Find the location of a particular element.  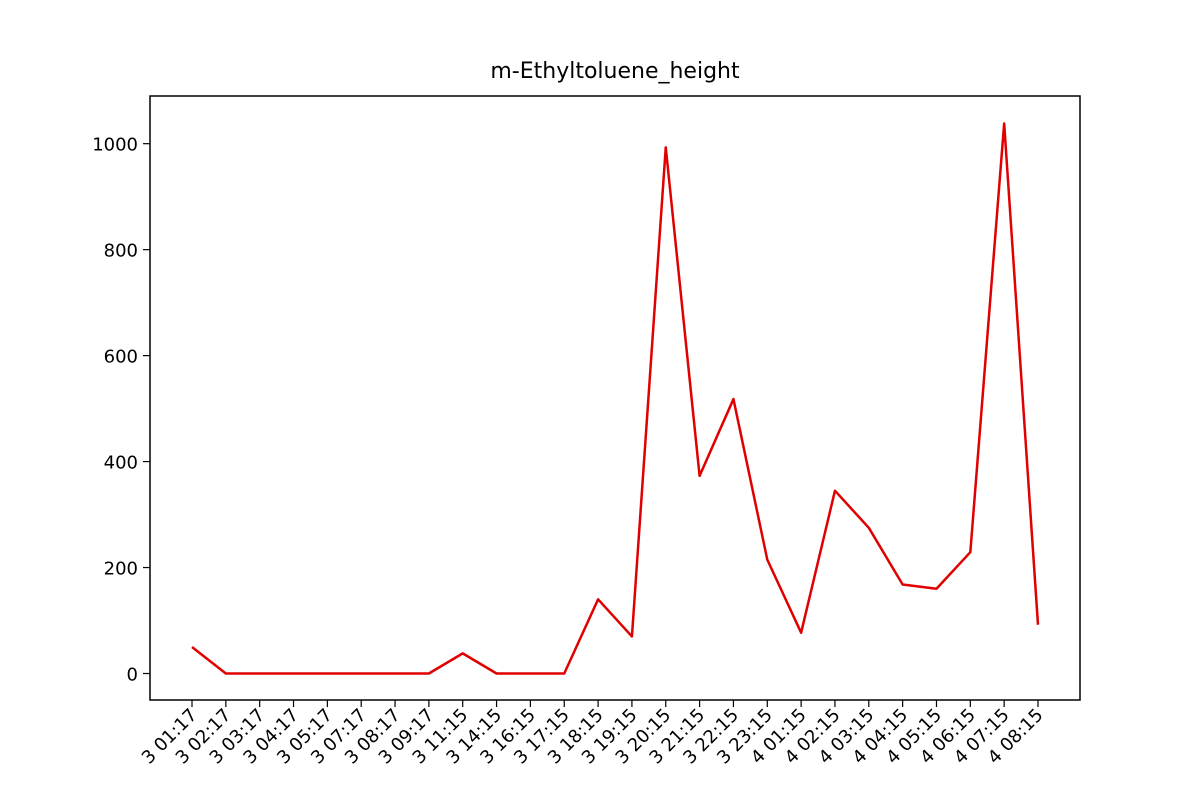

y-tick-label: 1000 is located at coordinates (115, 145).